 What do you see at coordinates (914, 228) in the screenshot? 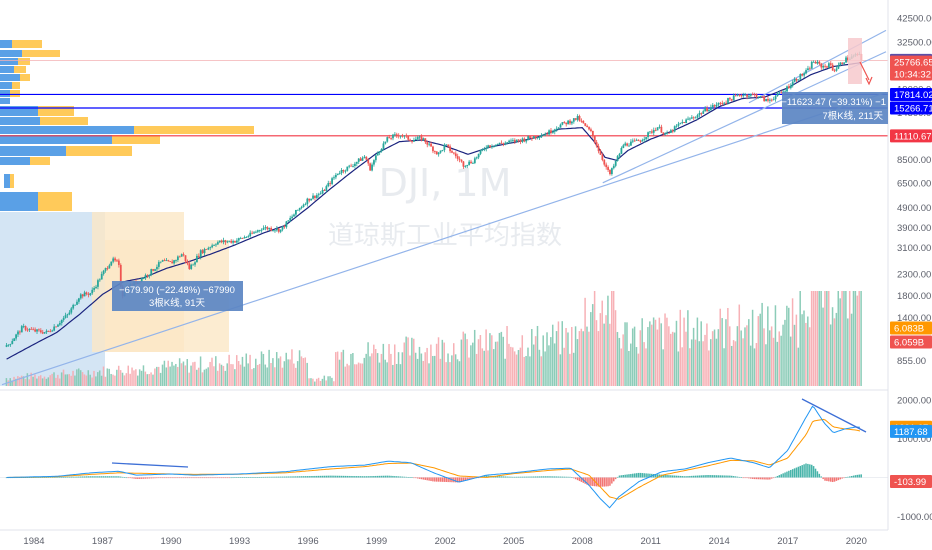
I see `price-tick-label: 3900.00` at bounding box center [914, 228].